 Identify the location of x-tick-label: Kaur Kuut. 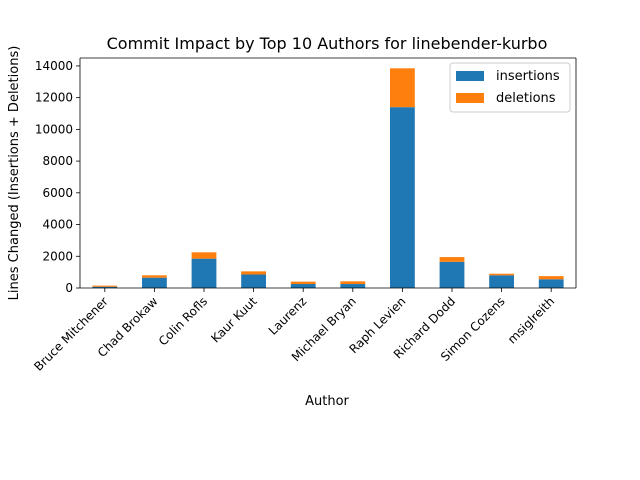
(234, 320).